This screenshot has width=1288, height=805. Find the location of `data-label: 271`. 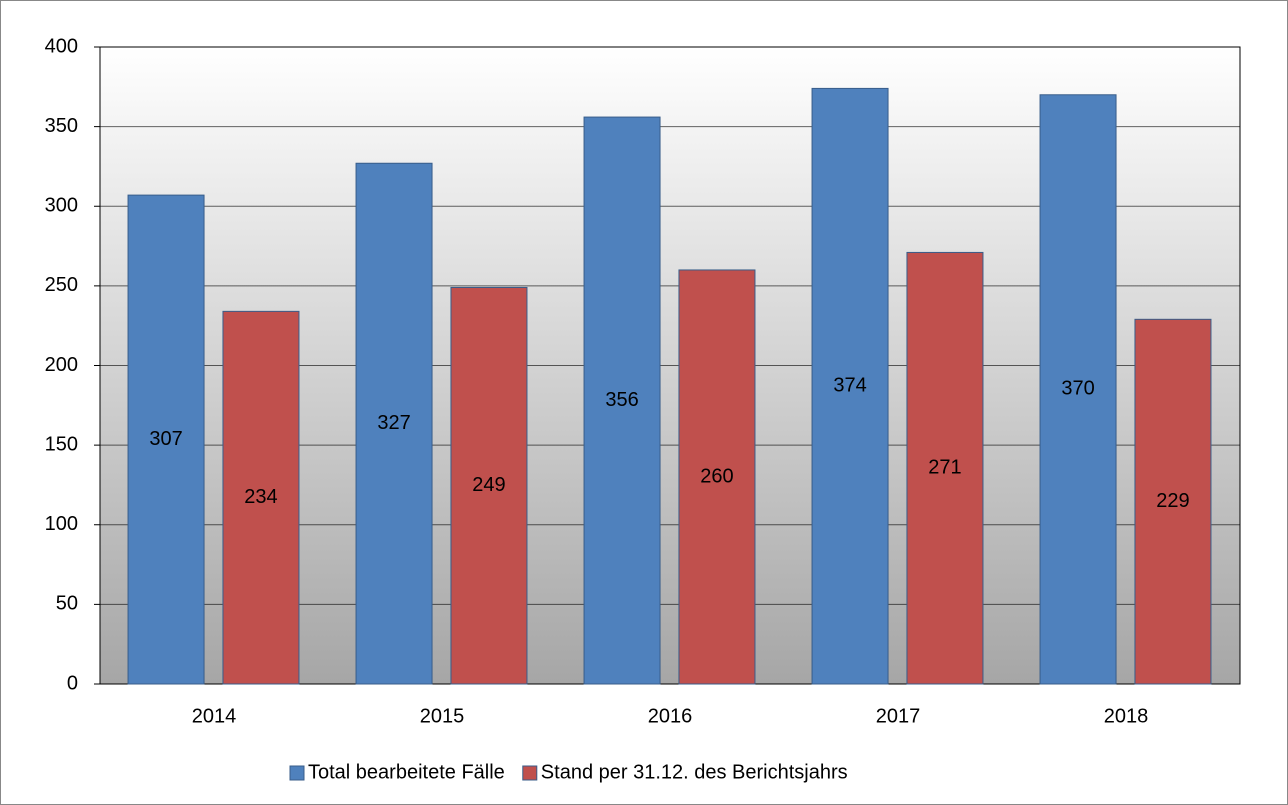

data-label: 271 is located at coordinates (944, 467).